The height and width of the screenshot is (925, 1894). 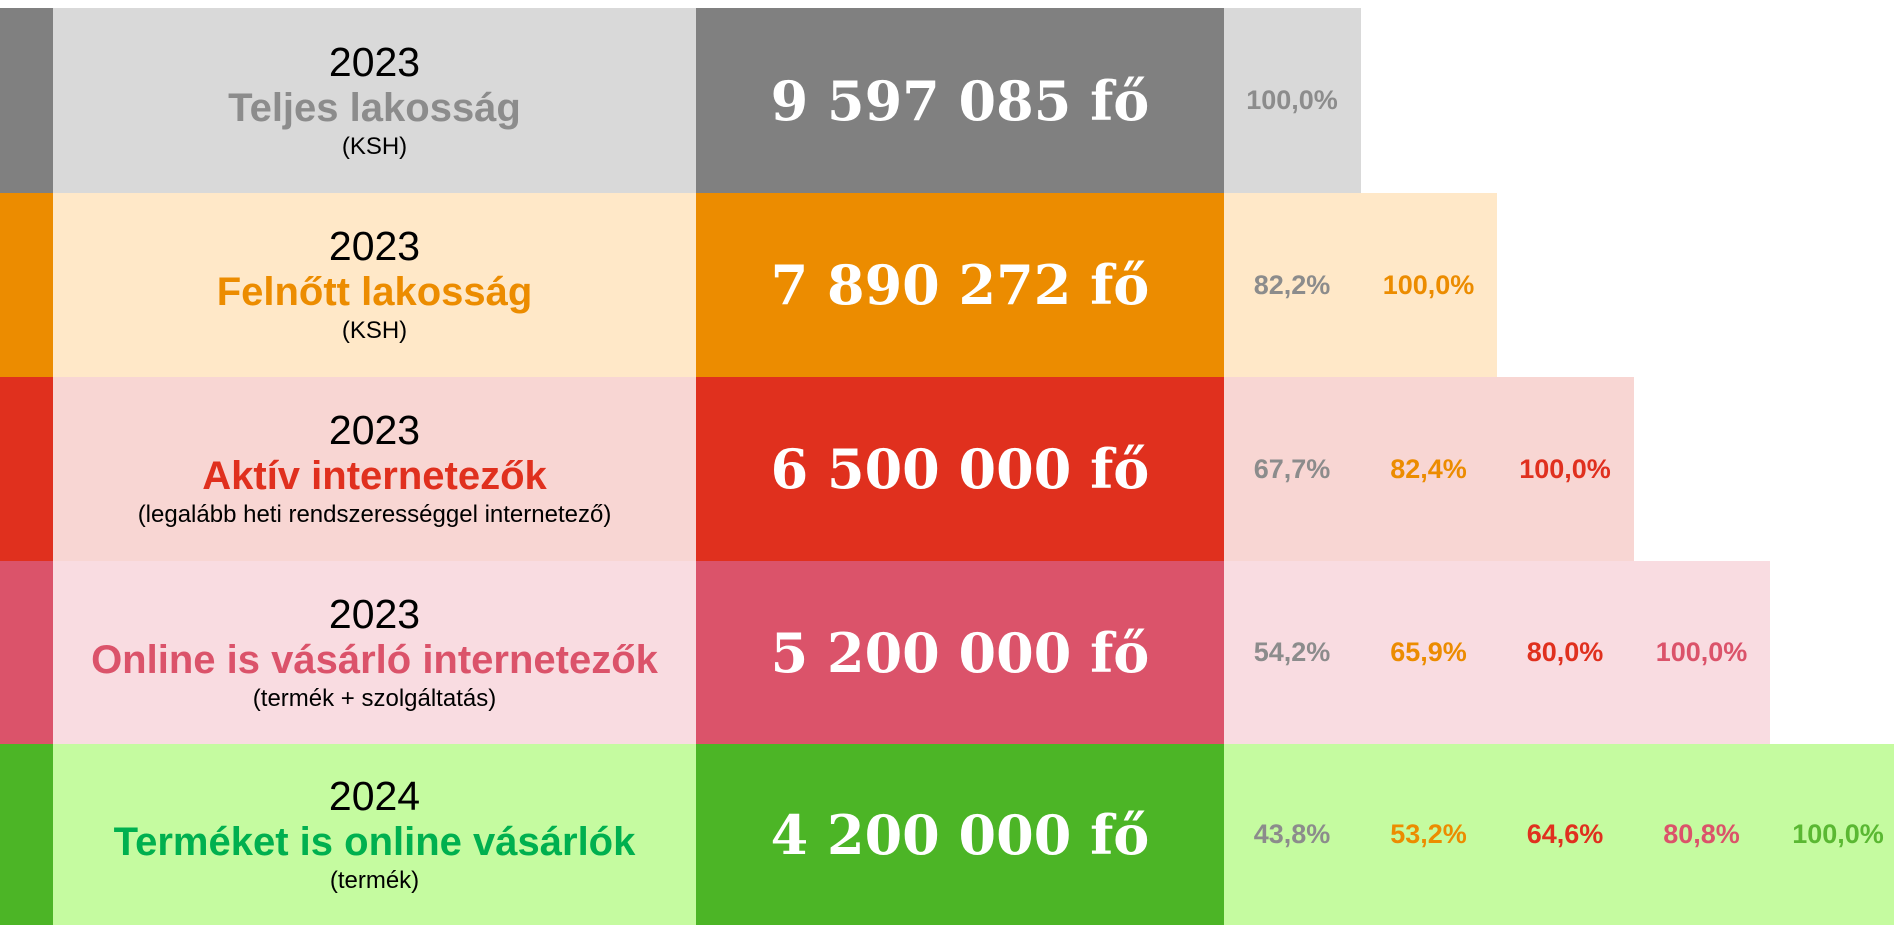 I want to click on percentage: 53,2%, so click(x=1428, y=834).